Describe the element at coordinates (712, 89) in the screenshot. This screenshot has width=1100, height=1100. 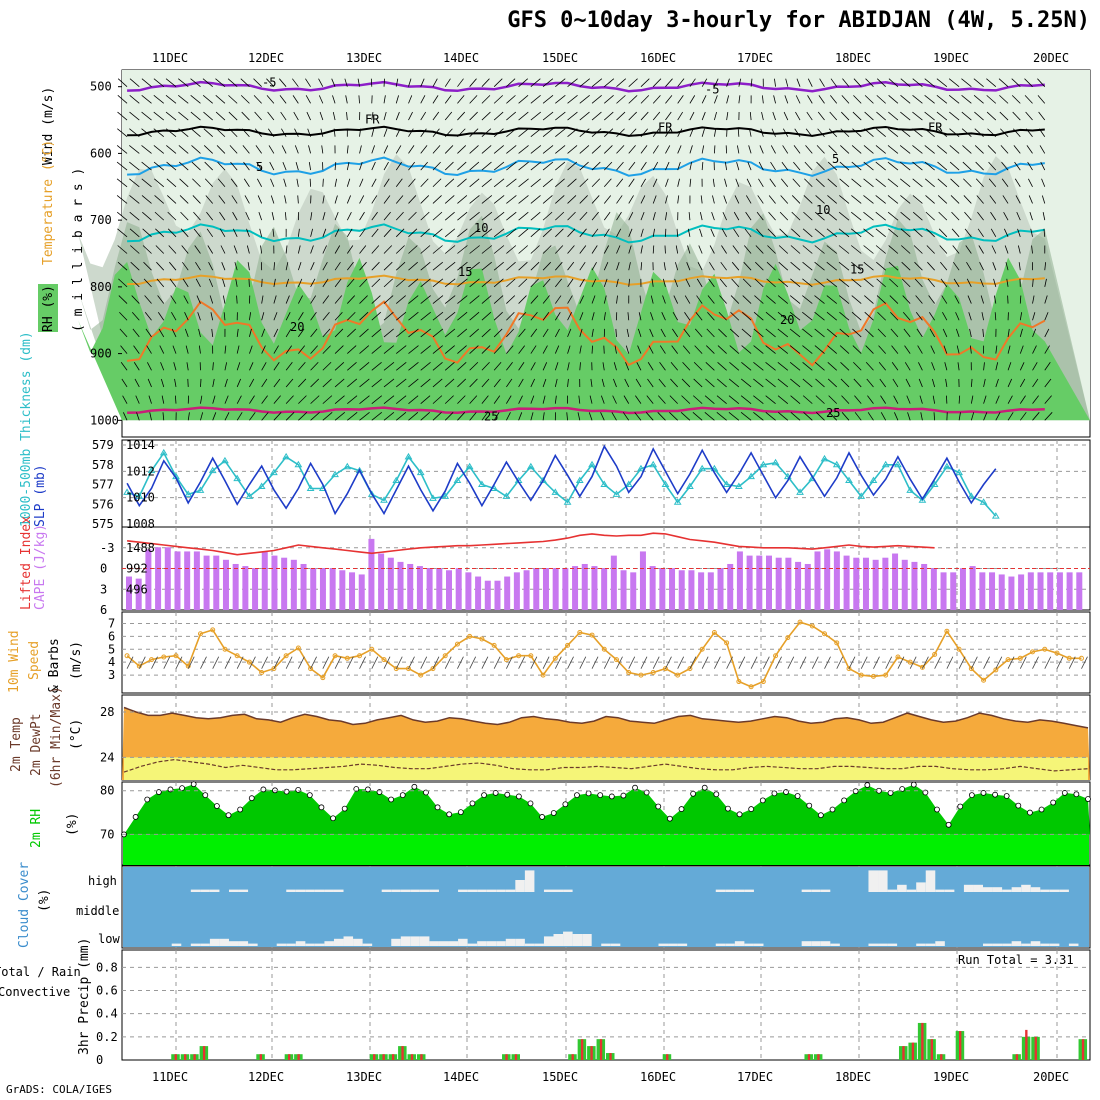
I see `contour-label: -5` at that location.